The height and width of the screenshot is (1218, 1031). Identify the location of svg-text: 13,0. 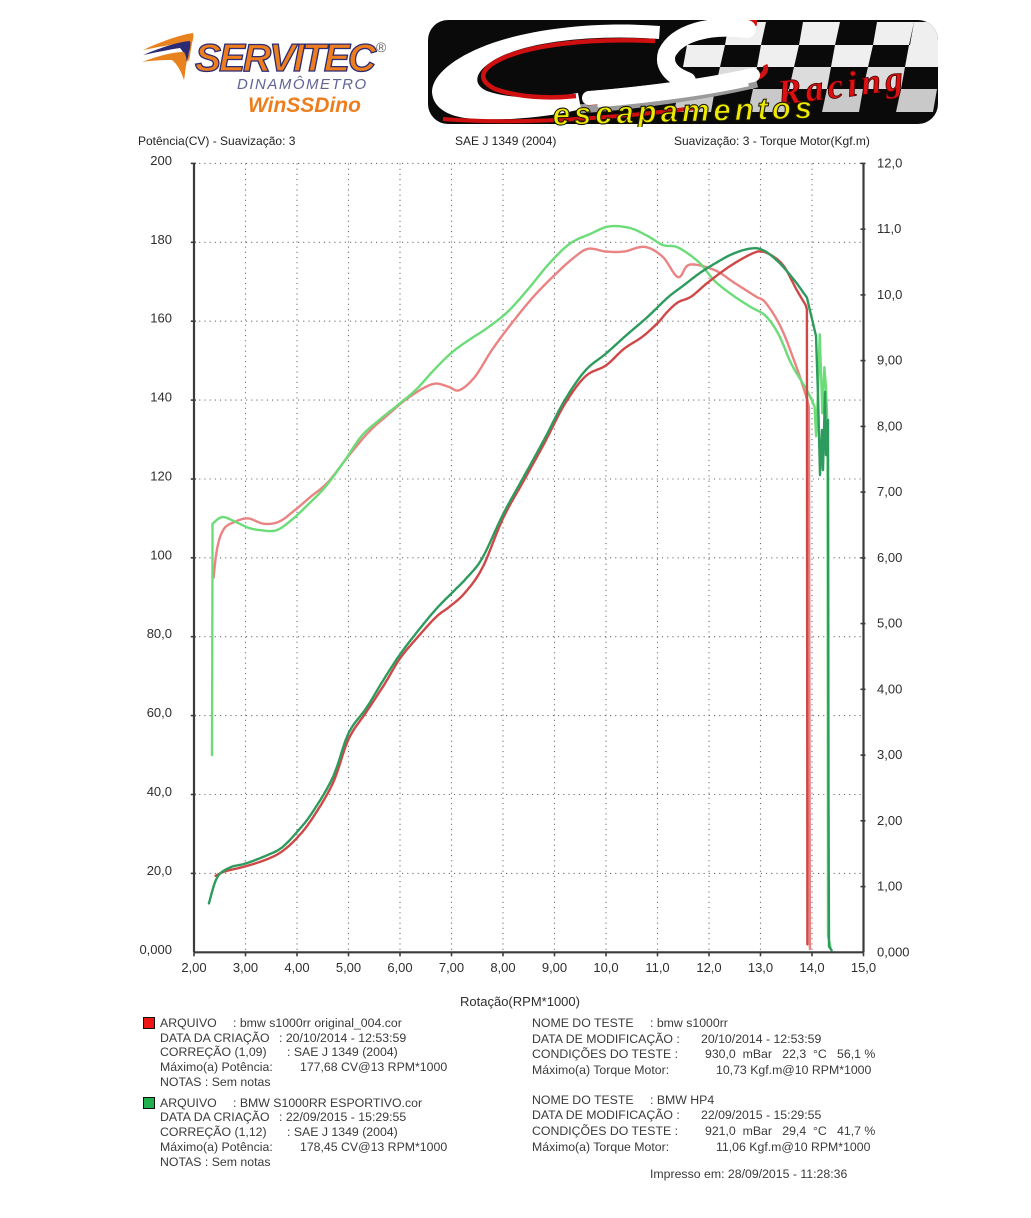
(760, 967).